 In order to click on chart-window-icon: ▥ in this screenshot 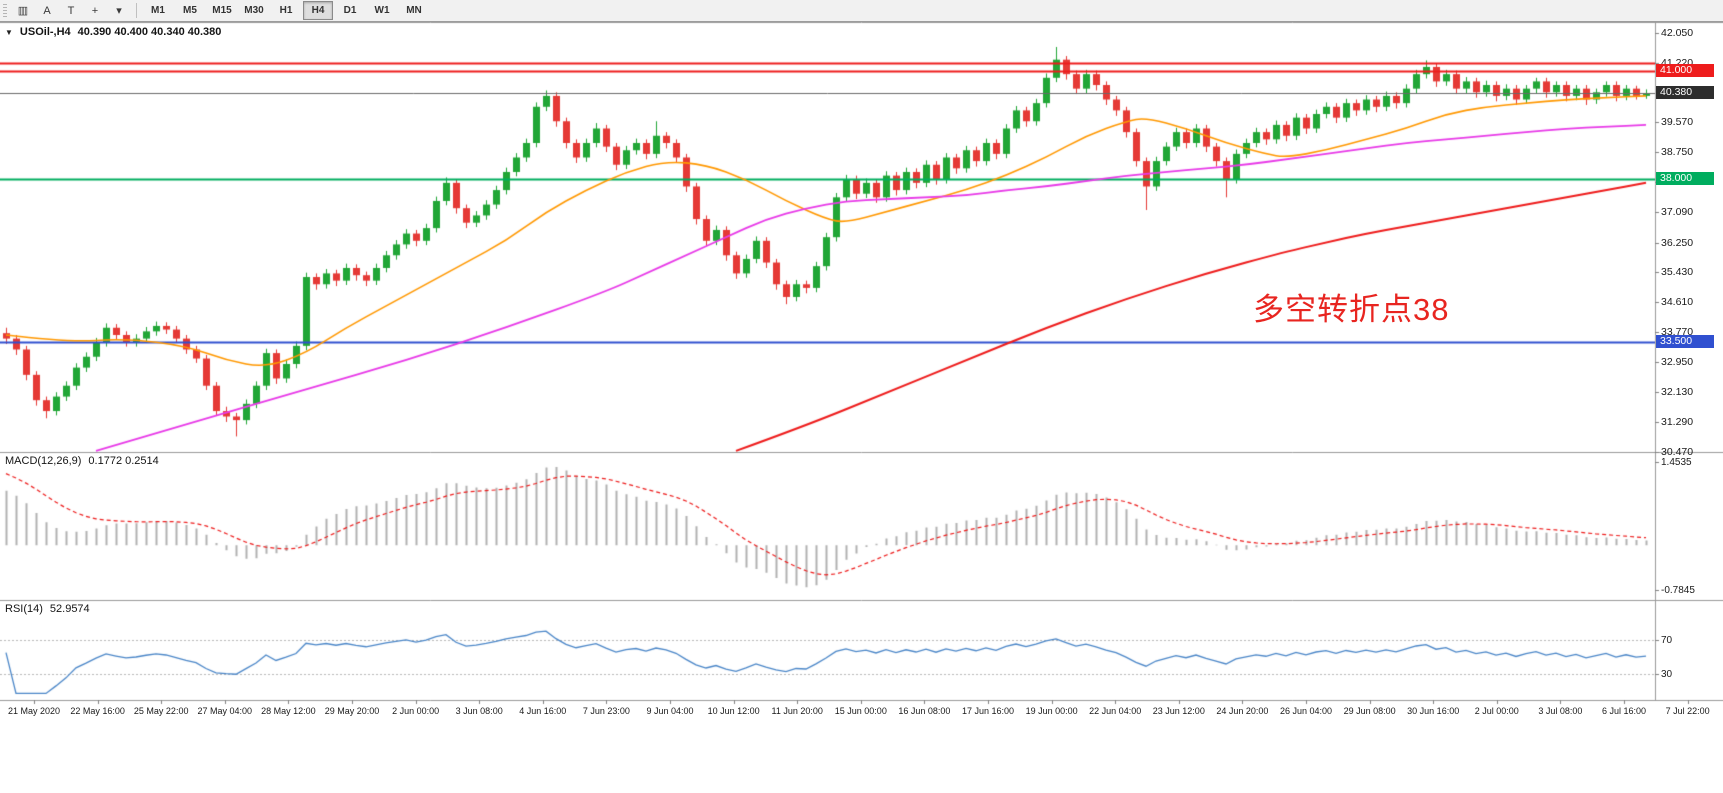, I will do `click(23, 11)`.